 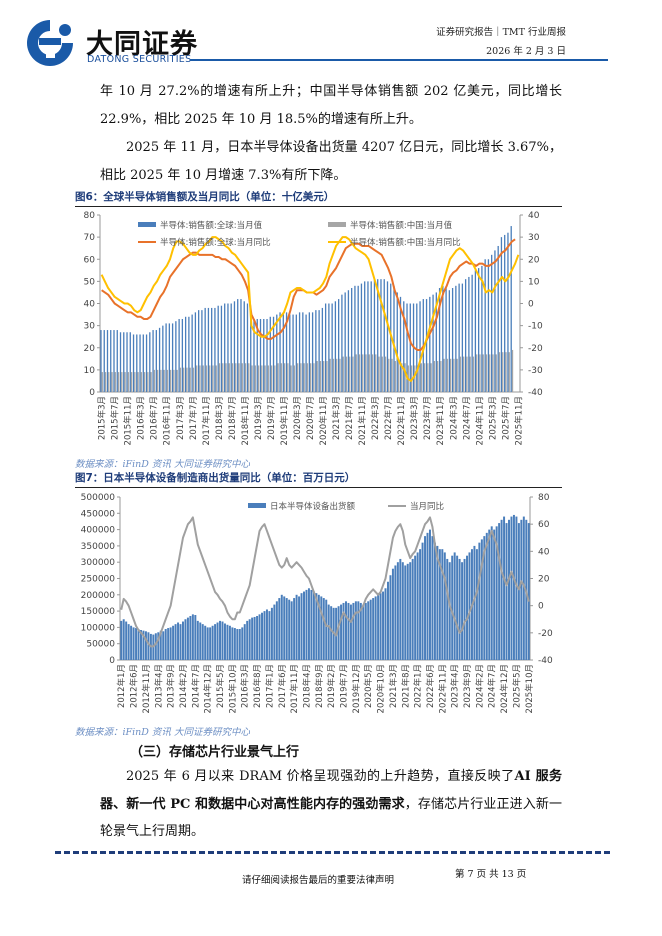 What do you see at coordinates (102, 418) in the screenshot?
I see `x-tick-label: 2015年3月` at bounding box center [102, 418].